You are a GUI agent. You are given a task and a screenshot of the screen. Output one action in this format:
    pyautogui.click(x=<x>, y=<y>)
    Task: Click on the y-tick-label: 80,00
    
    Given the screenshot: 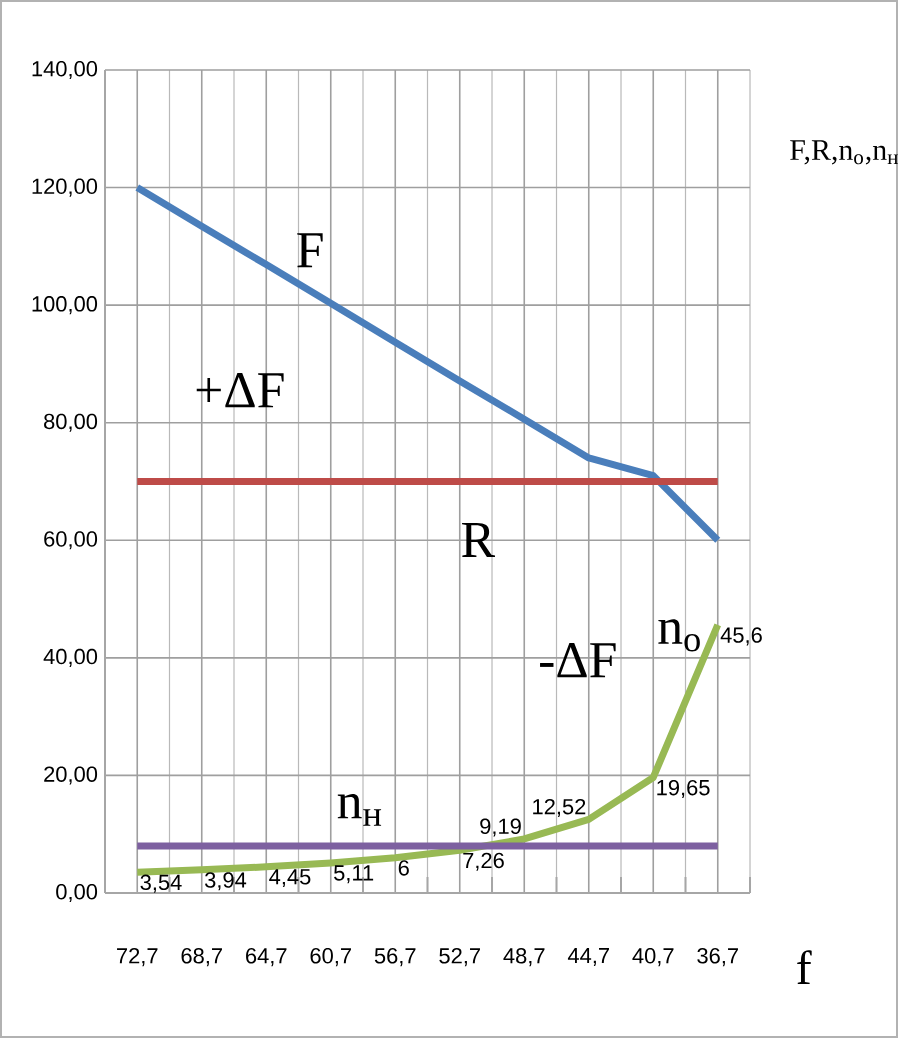 What is the action you would take?
    pyautogui.click(x=71, y=422)
    